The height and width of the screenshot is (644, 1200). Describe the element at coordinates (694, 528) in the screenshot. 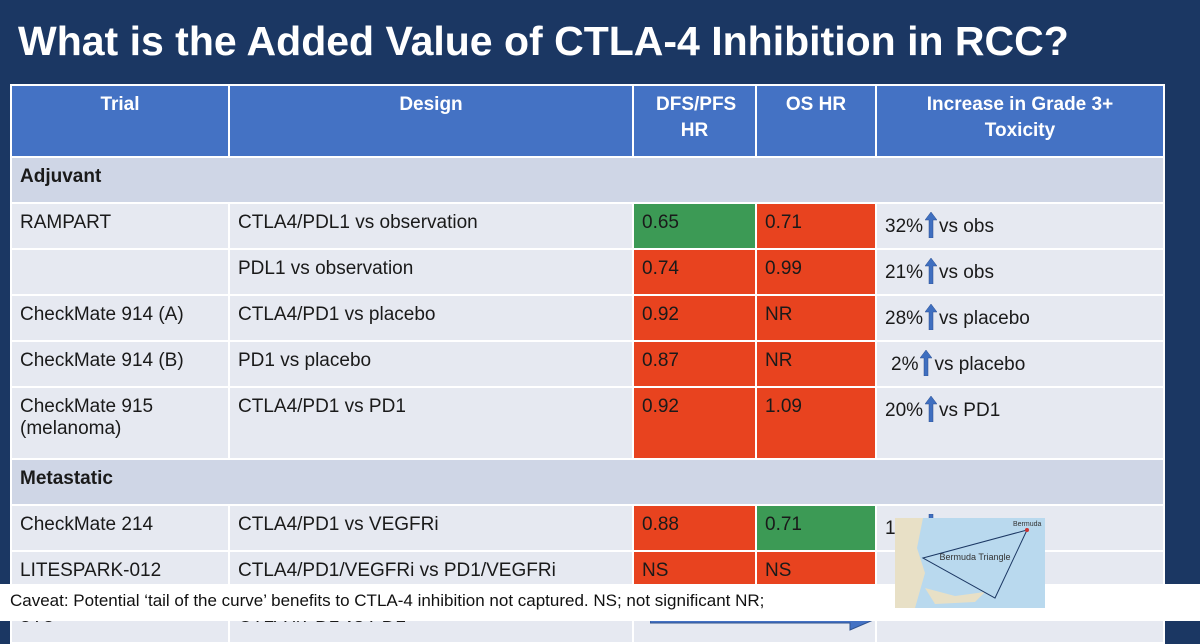

I see `dfs-cell: 0.88` at that location.